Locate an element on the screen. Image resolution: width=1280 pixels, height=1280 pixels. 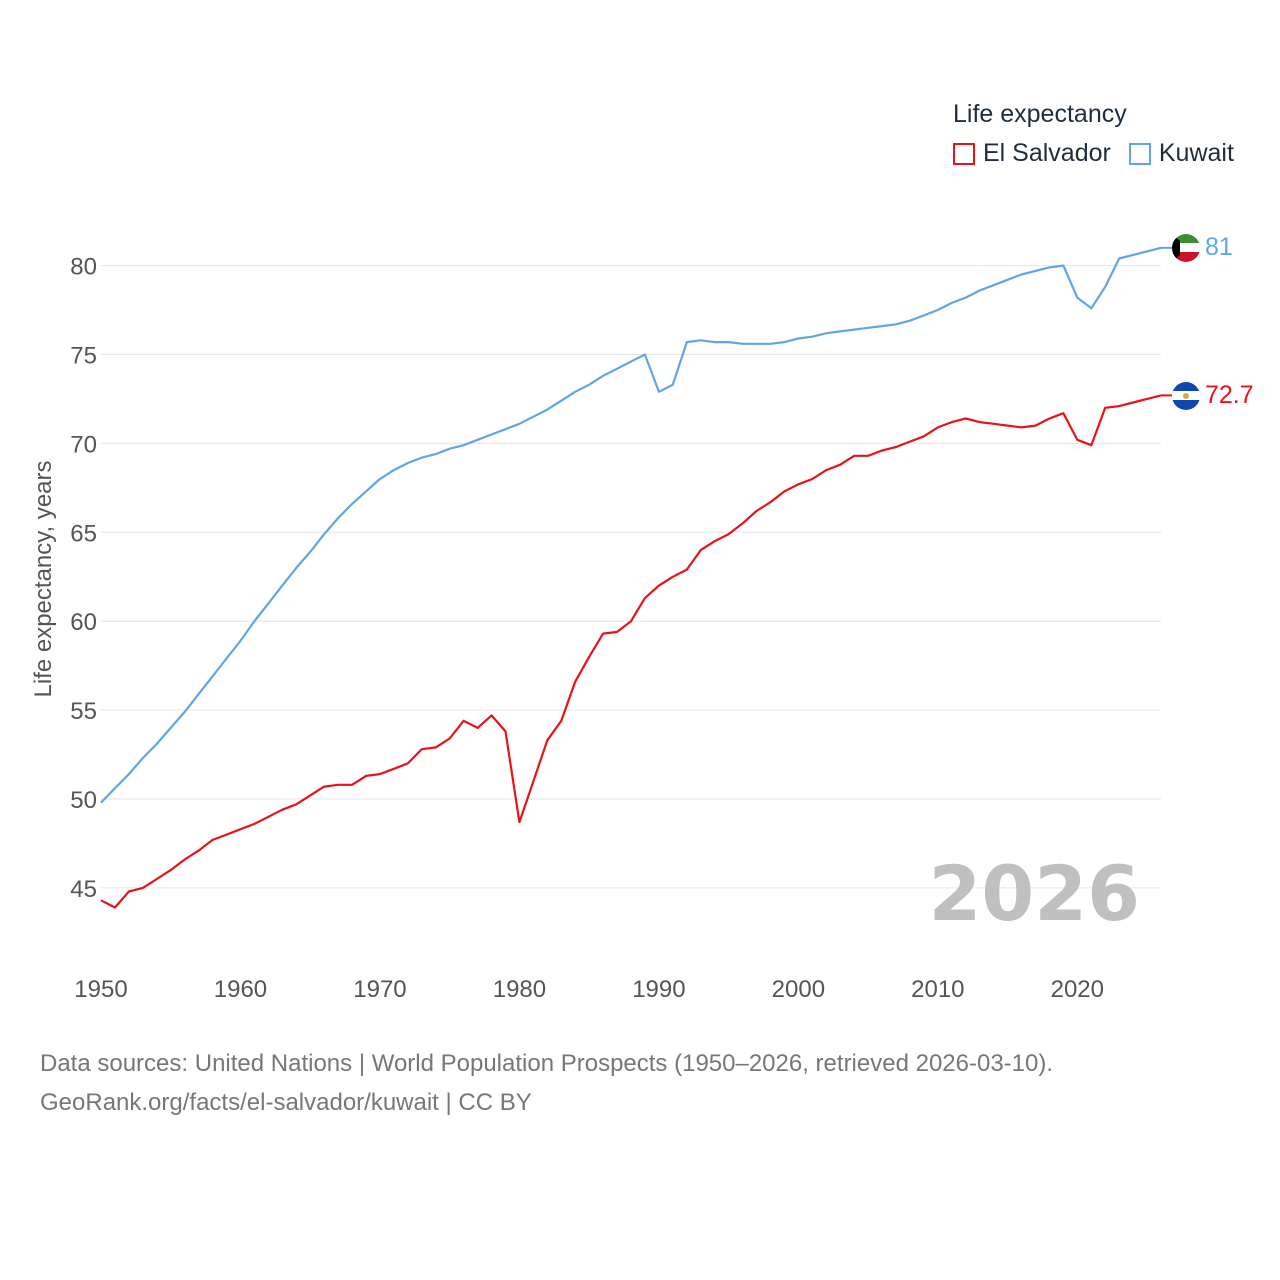
legend-label-el-salvador: El Salvador is located at coordinates (1047, 153).